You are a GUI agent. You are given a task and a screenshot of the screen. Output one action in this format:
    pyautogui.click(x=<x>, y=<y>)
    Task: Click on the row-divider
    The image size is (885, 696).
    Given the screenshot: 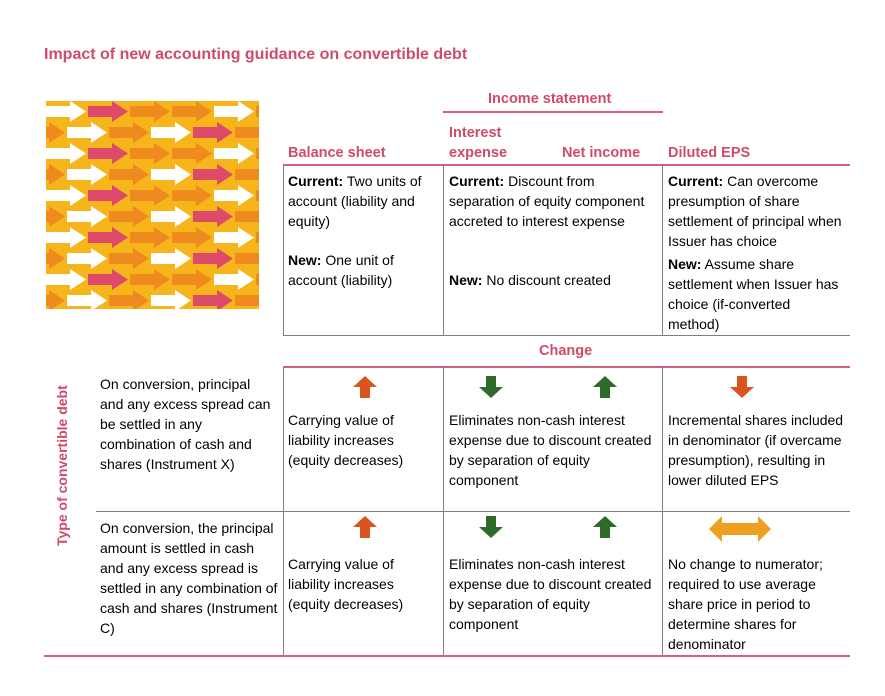 What is the action you would take?
    pyautogui.click(x=473, y=511)
    